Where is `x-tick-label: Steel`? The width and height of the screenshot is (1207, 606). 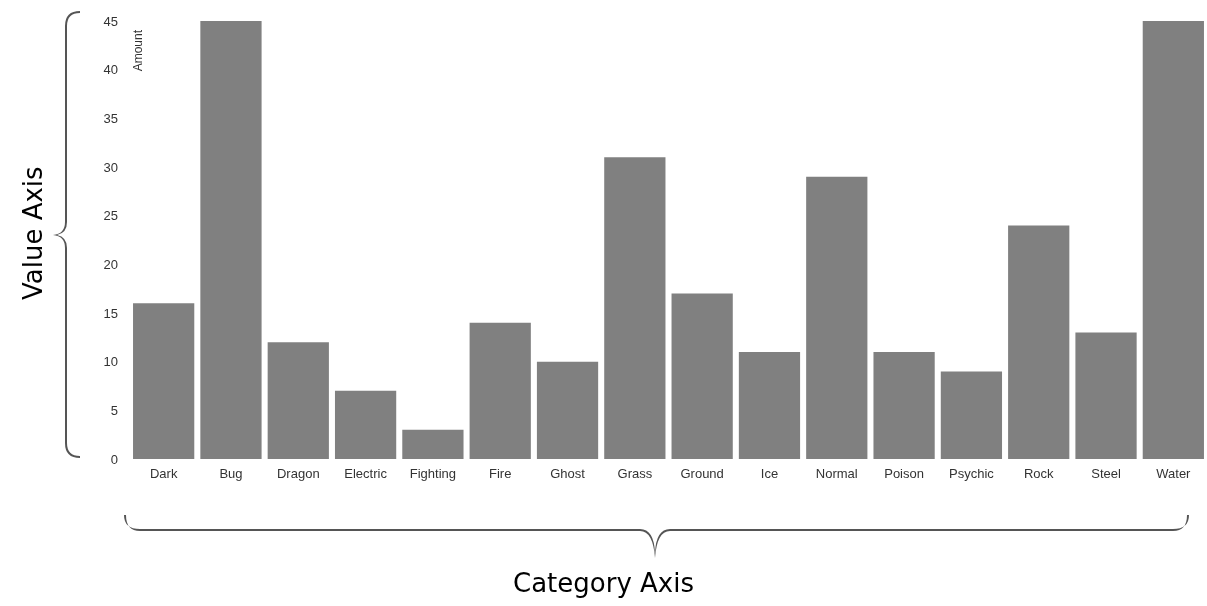 x-tick-label: Steel is located at coordinates (1106, 473).